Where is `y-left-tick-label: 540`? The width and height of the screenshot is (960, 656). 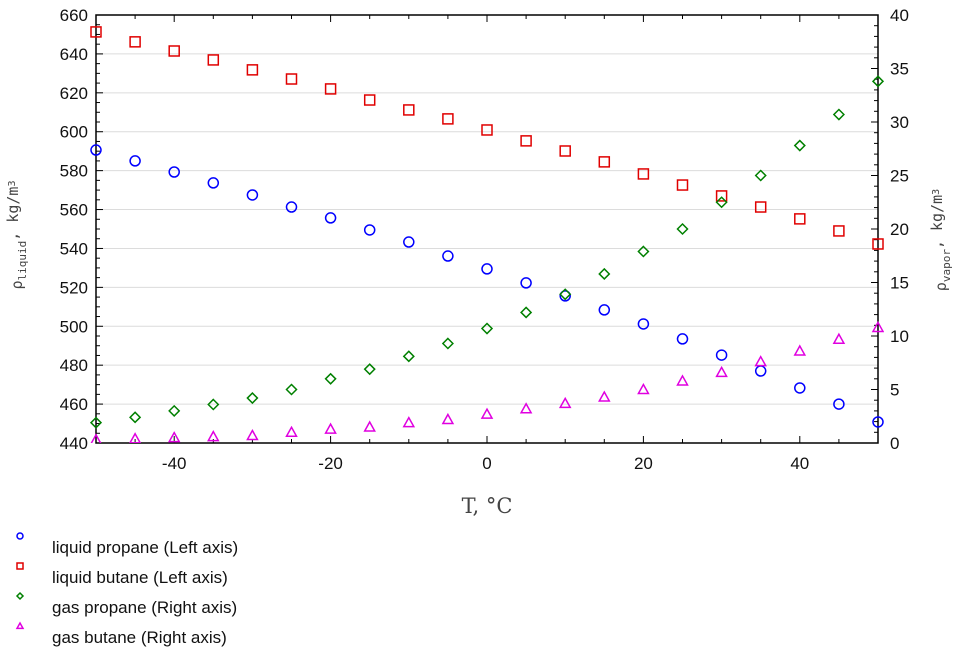
y-left-tick-label: 540 is located at coordinates (74, 248).